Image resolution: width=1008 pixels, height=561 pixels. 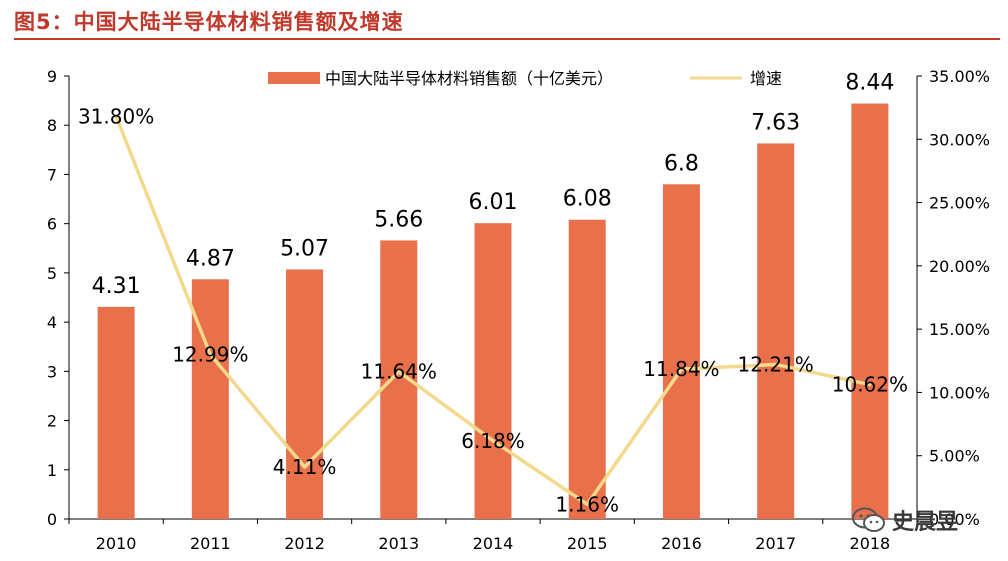 I want to click on bar-value-label: 4.87, so click(x=210, y=258).